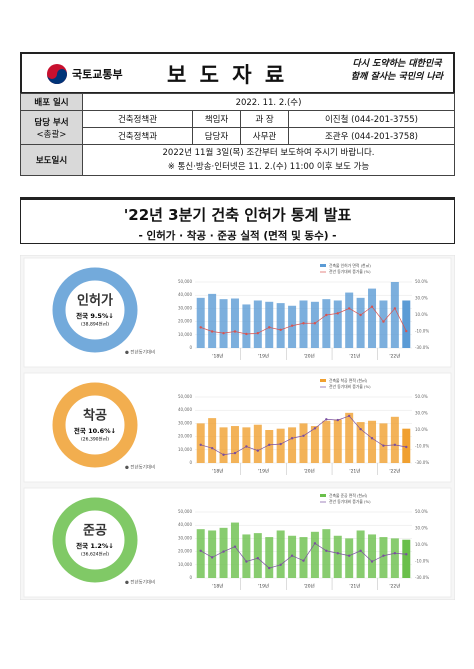 The height and width of the screenshot is (669, 474). Describe the element at coordinates (51, 160) in the screenshot. I see `cell: 보도일시` at that location.